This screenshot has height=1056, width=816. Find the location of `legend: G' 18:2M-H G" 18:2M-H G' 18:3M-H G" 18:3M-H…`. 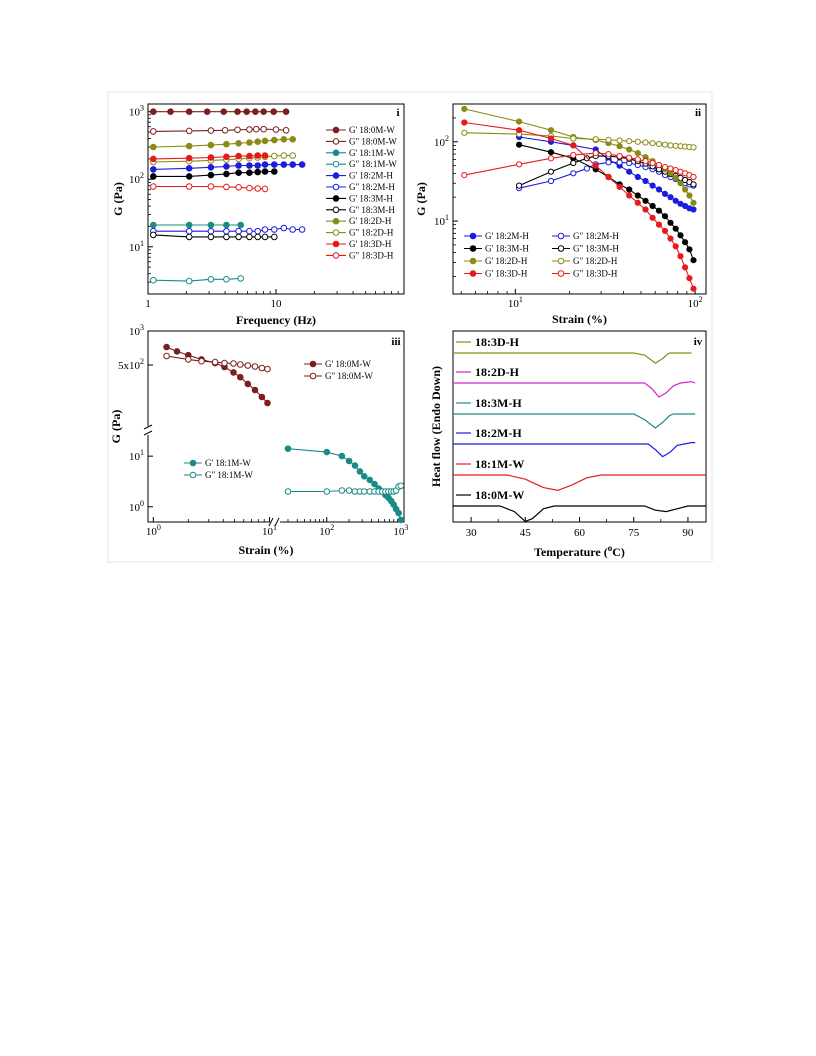

legend: G' 18:2M-H G" 18:2M-H G' 18:3M-H G" 18:3M-H… is located at coordinates (541, 255).